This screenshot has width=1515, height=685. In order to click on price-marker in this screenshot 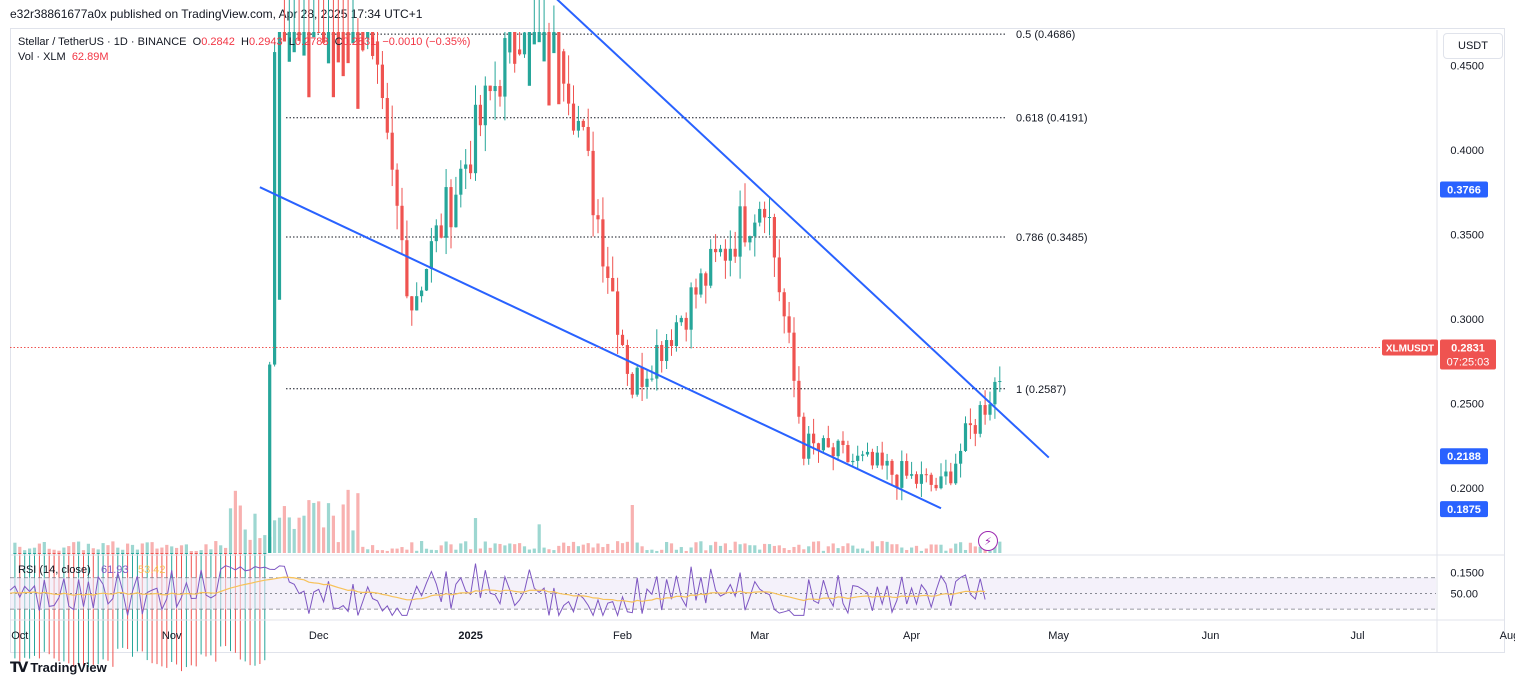, I will do `click(1464, 189)`.